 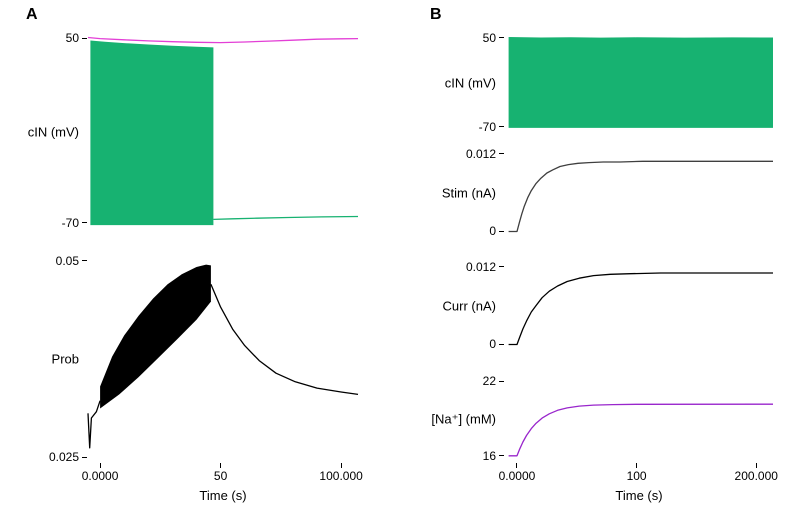 I want to click on panel-b-na-plot: 22 16 0.0000 100 200.000 [Na⁺] (mM) Time (s), so click(x=604, y=438).